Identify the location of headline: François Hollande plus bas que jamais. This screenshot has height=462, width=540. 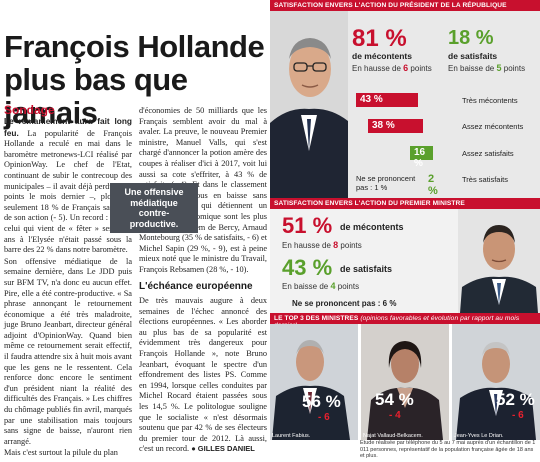
(134, 79).